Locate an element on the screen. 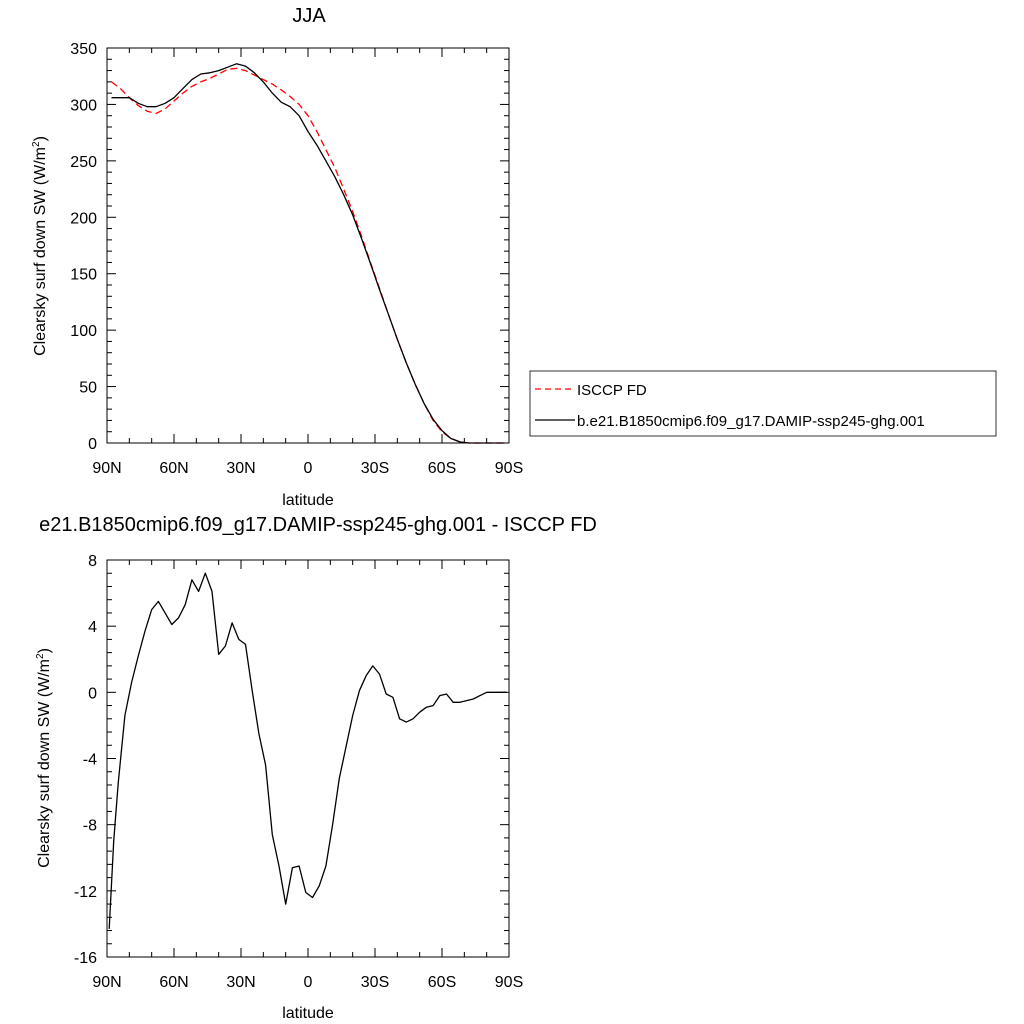 Image resolution: width=1024 pixels, height=1024 pixels. top-chart-series is located at coordinates (308, 253).